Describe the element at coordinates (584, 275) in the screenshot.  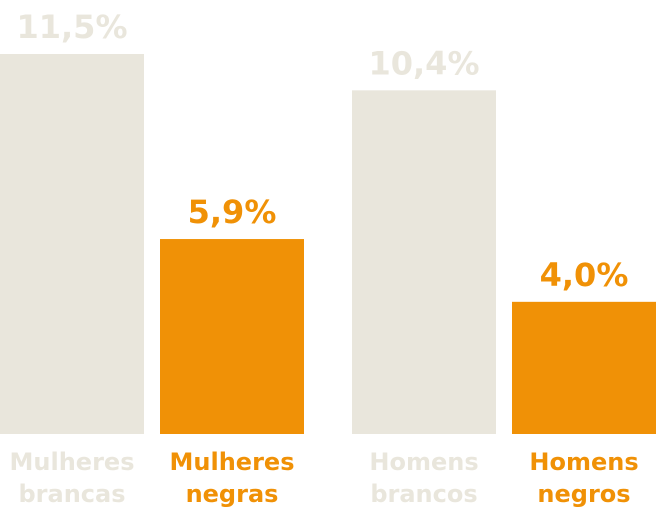
I see `data-label-3: 4,0%` at that location.